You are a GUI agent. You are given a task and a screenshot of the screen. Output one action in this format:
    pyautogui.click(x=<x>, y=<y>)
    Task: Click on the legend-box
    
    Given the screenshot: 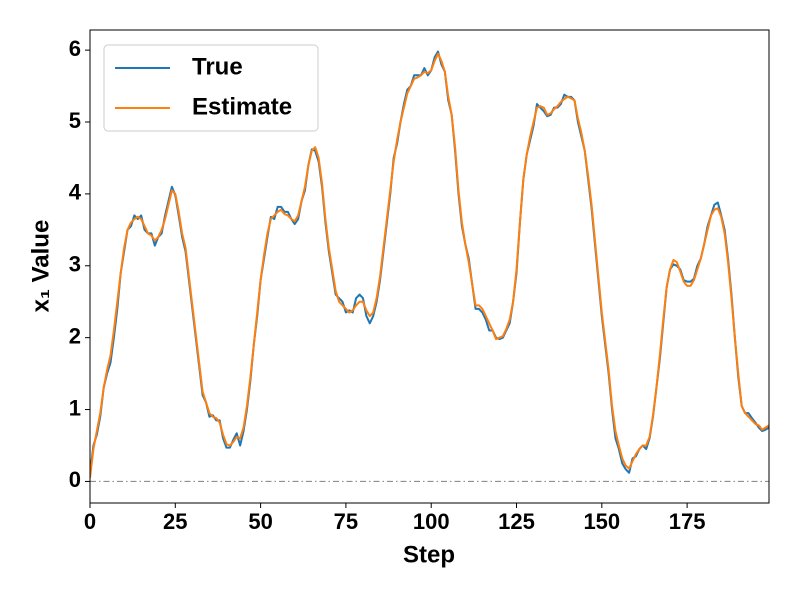 What is the action you would take?
    pyautogui.click(x=211, y=88)
    